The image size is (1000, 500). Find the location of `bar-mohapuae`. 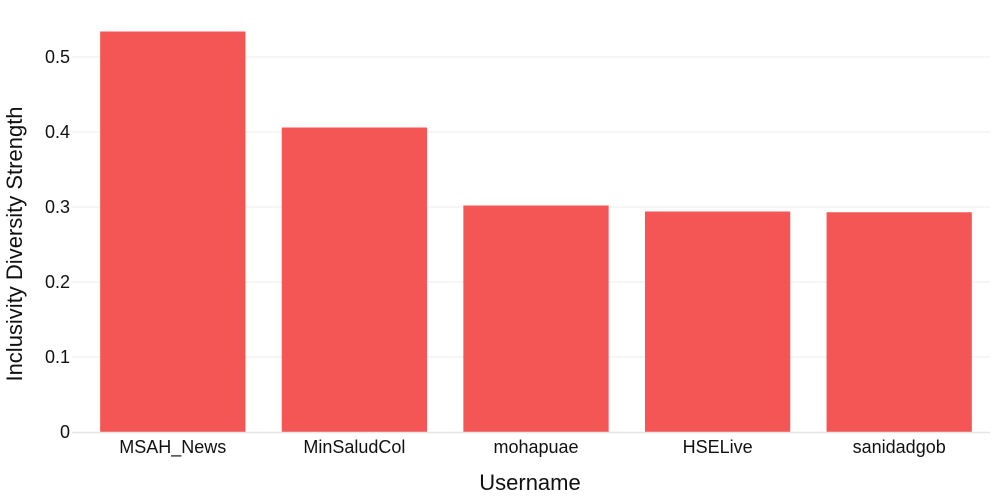

bar-mohapuae is located at coordinates (536, 318).